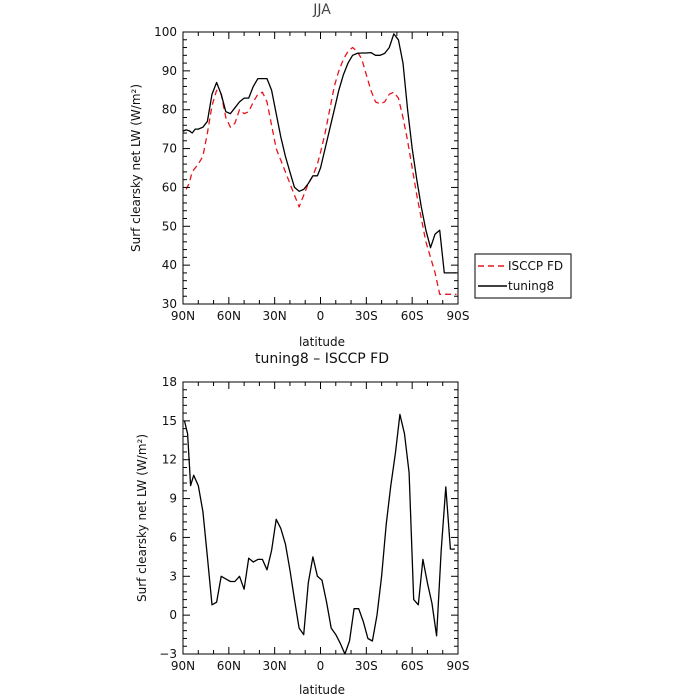  I want to click on legend-label-isccp: ISCCP FD, so click(535, 266).